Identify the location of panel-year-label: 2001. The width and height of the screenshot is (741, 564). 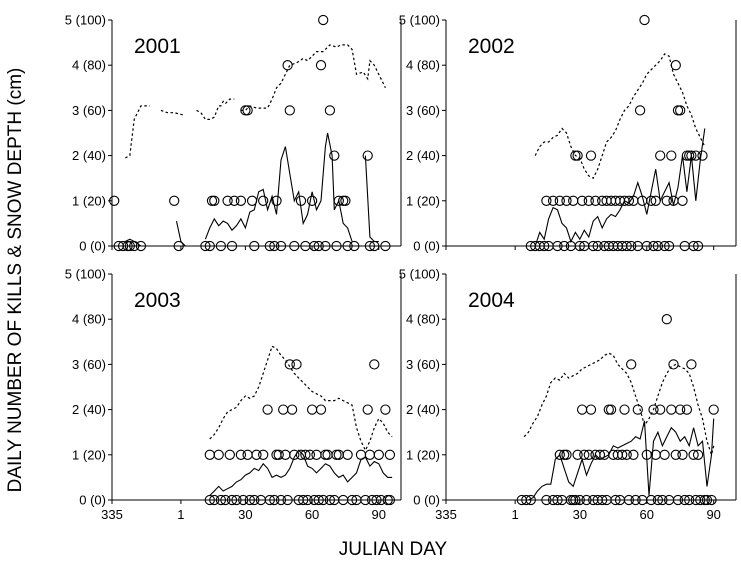
(157, 46).